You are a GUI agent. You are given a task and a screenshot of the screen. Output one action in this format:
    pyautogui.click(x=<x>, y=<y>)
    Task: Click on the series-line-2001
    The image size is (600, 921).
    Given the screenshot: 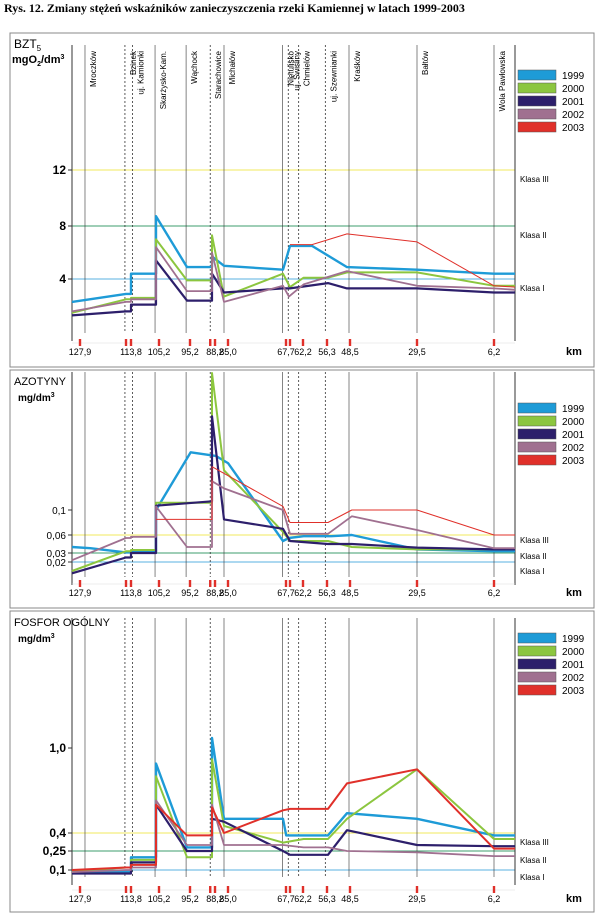 What is the action you would take?
    pyautogui.click(x=293, y=495)
    